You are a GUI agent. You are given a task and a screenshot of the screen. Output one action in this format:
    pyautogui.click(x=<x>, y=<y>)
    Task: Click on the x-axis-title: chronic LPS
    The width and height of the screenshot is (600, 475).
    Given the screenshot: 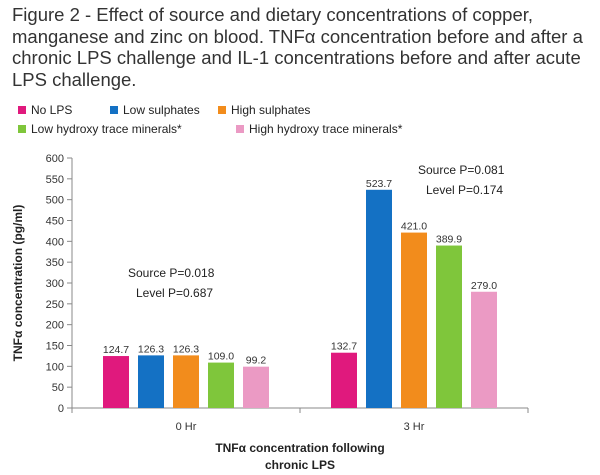 What is the action you would take?
    pyautogui.click(x=300, y=465)
    